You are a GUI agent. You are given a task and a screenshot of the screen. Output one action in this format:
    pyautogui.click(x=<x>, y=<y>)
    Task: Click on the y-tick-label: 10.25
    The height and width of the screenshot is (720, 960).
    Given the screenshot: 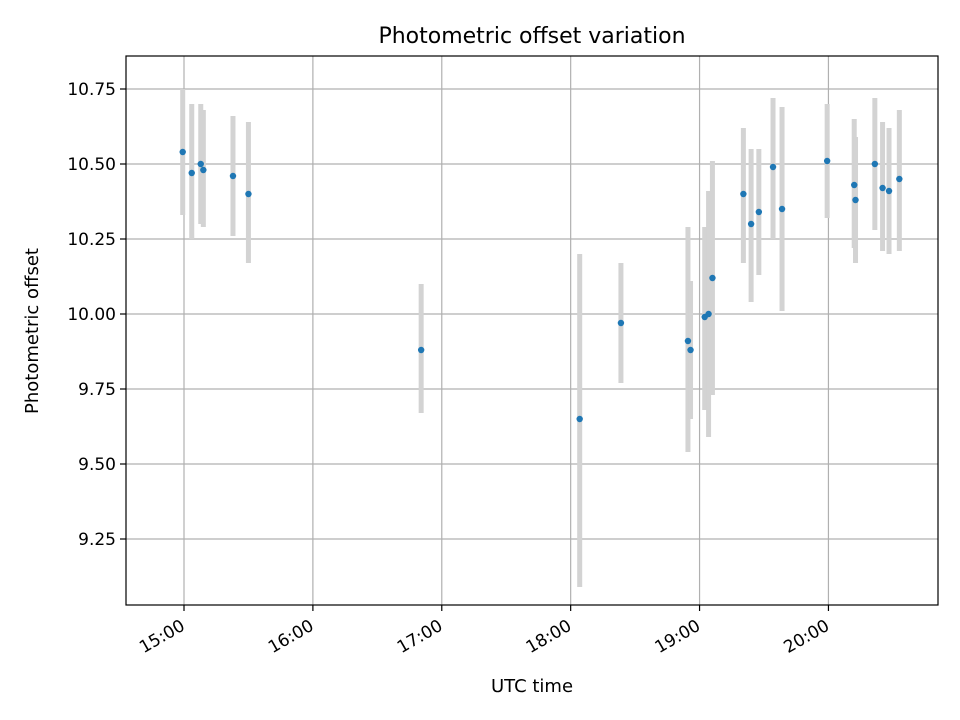 What is the action you would take?
    pyautogui.click(x=91, y=240)
    